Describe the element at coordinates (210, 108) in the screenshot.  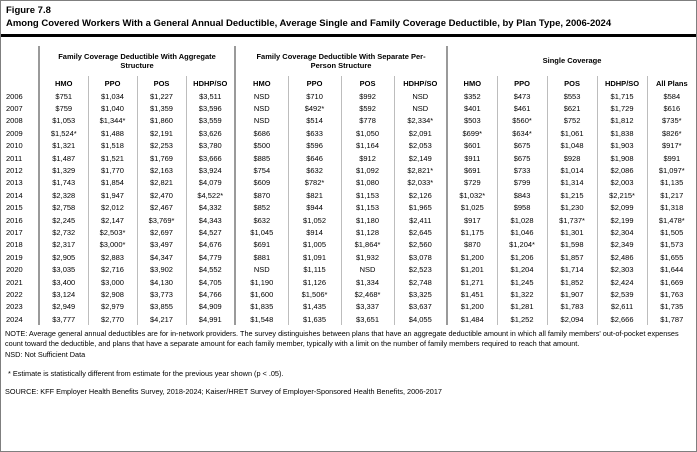
I see `value-cell: $3,596` at that location.